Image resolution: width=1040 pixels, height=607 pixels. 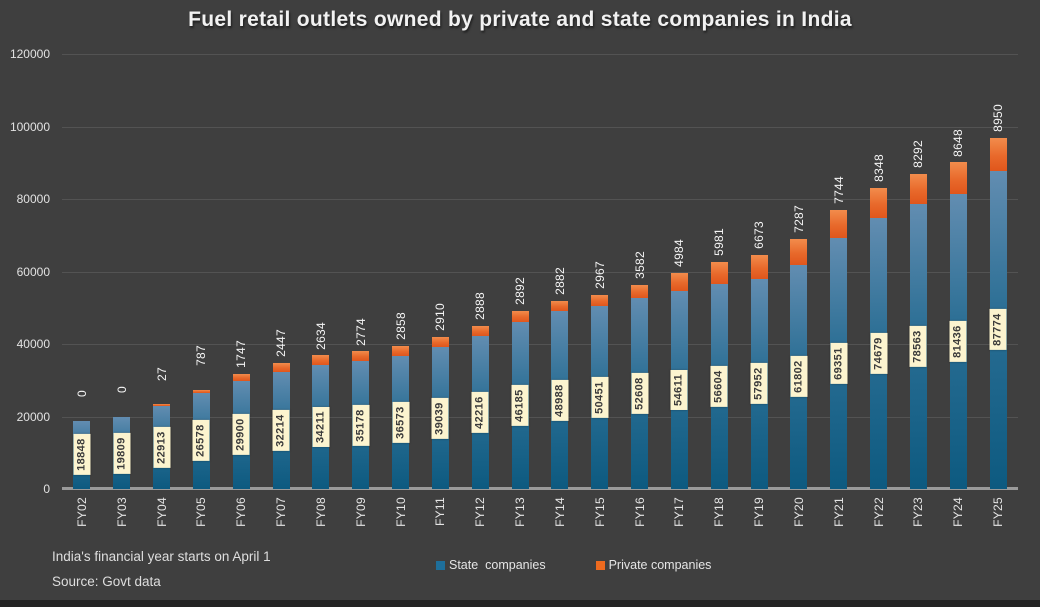 What do you see at coordinates (202, 290) in the screenshot?
I see `bar-group: 787 26578 FY05` at bounding box center [202, 290].